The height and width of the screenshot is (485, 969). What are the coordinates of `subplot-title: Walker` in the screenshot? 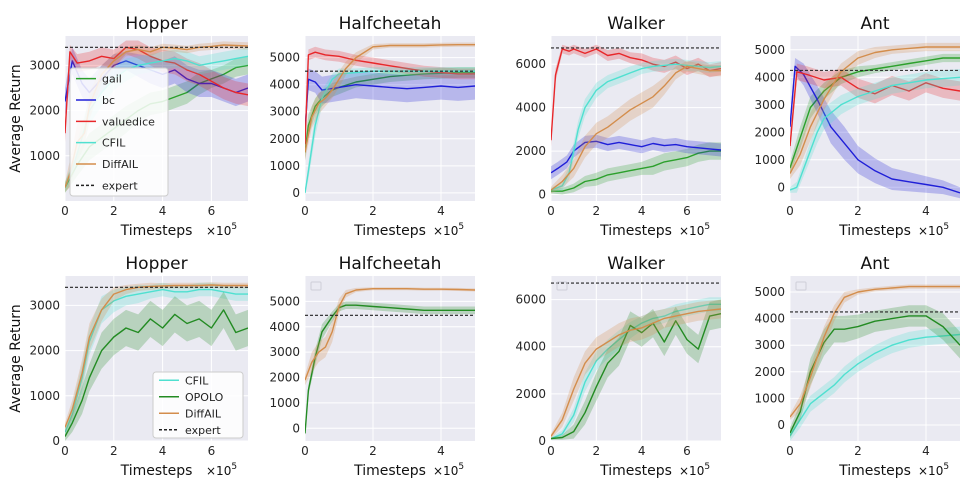 It's located at (636, 264).